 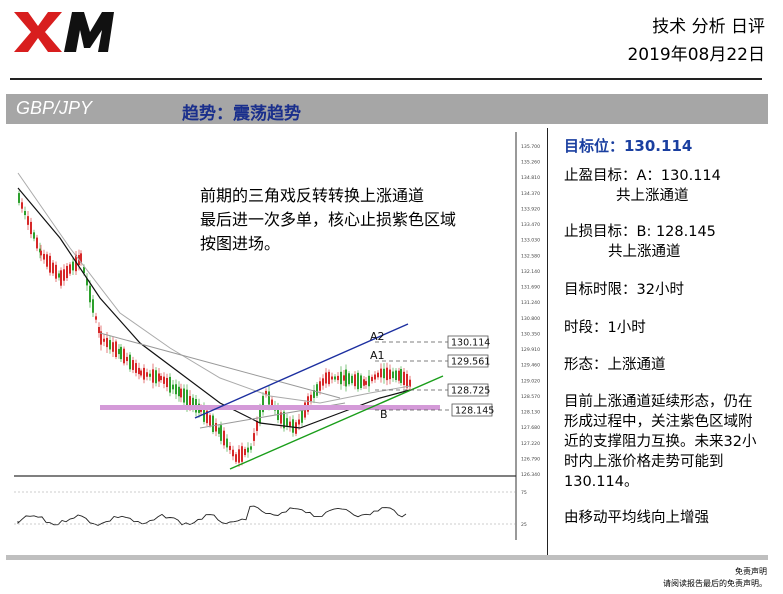 What do you see at coordinates (715, 583) in the screenshot?
I see `disclaimer-text: 请阅读报告最后的免责声明。` at bounding box center [715, 583].